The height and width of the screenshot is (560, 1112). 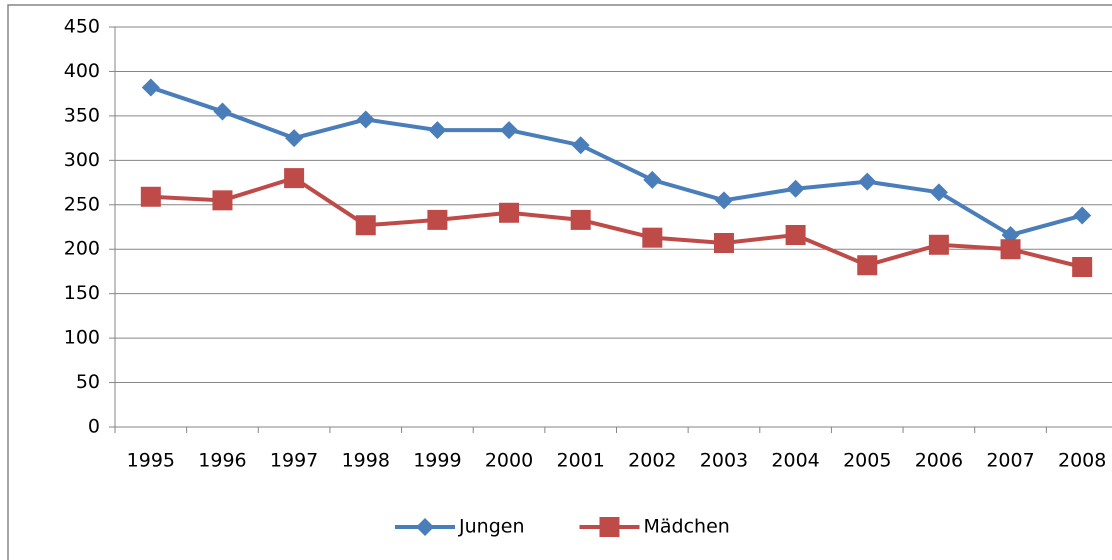 What do you see at coordinates (939, 461) in the screenshot?
I see `x-tick-label: 2006` at bounding box center [939, 461].